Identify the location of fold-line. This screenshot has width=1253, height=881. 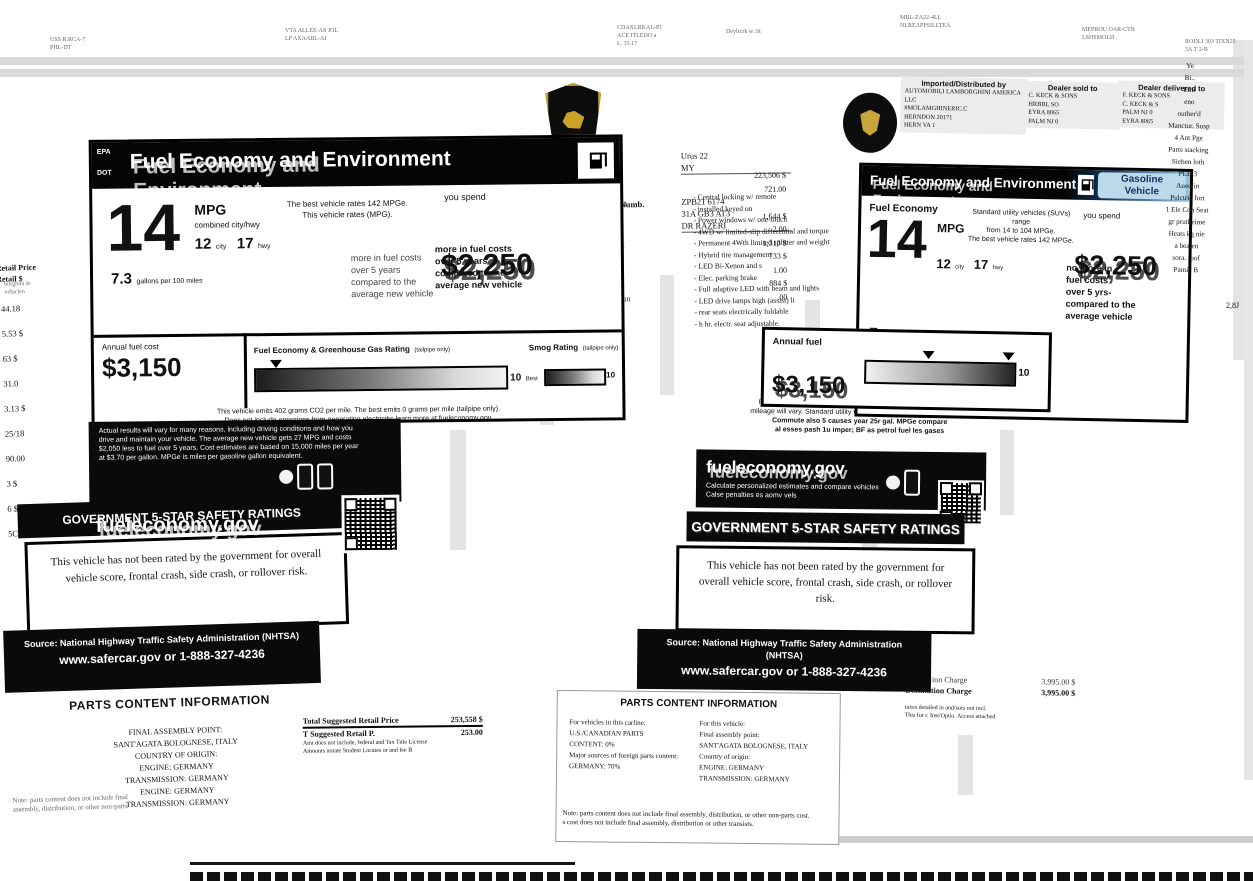
(382, 863).